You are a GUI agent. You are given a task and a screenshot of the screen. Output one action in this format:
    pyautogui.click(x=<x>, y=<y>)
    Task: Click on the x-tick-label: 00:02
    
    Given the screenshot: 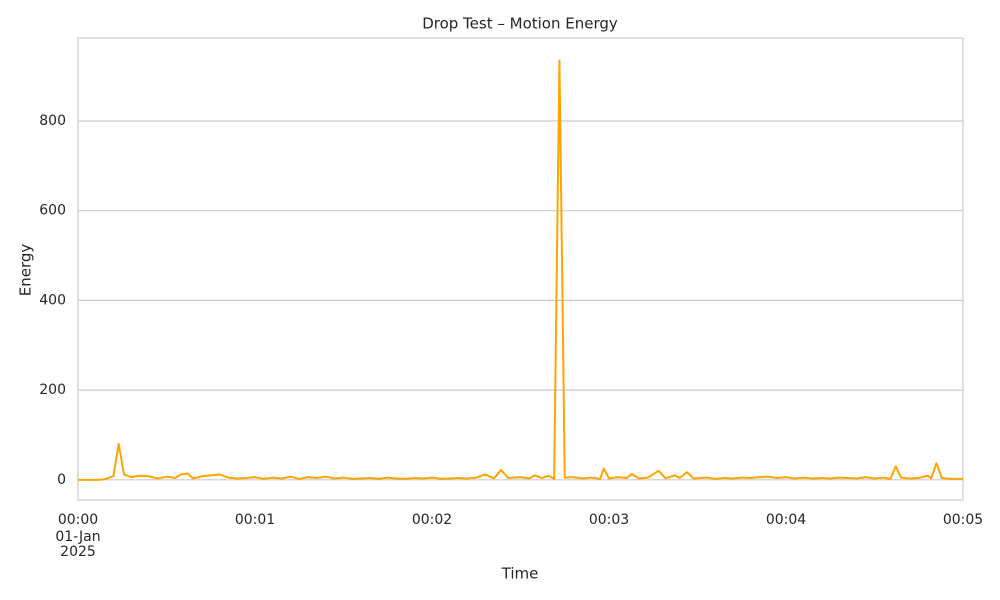 What is the action you would take?
    pyautogui.click(x=432, y=520)
    